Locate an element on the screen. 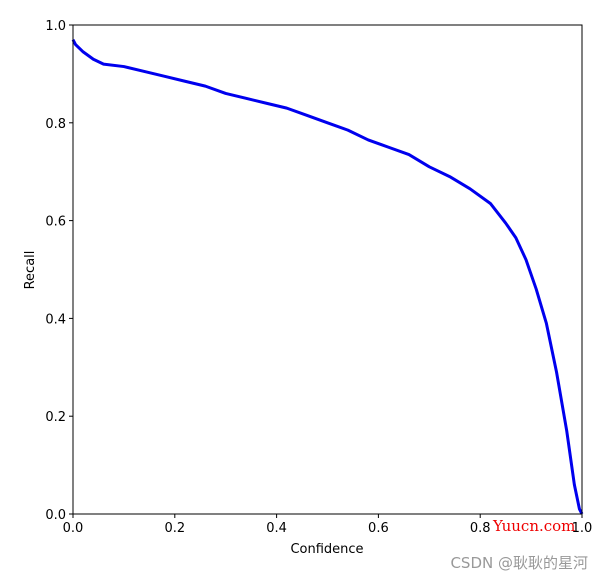  x-tick-label: 0.6 is located at coordinates (378, 528).